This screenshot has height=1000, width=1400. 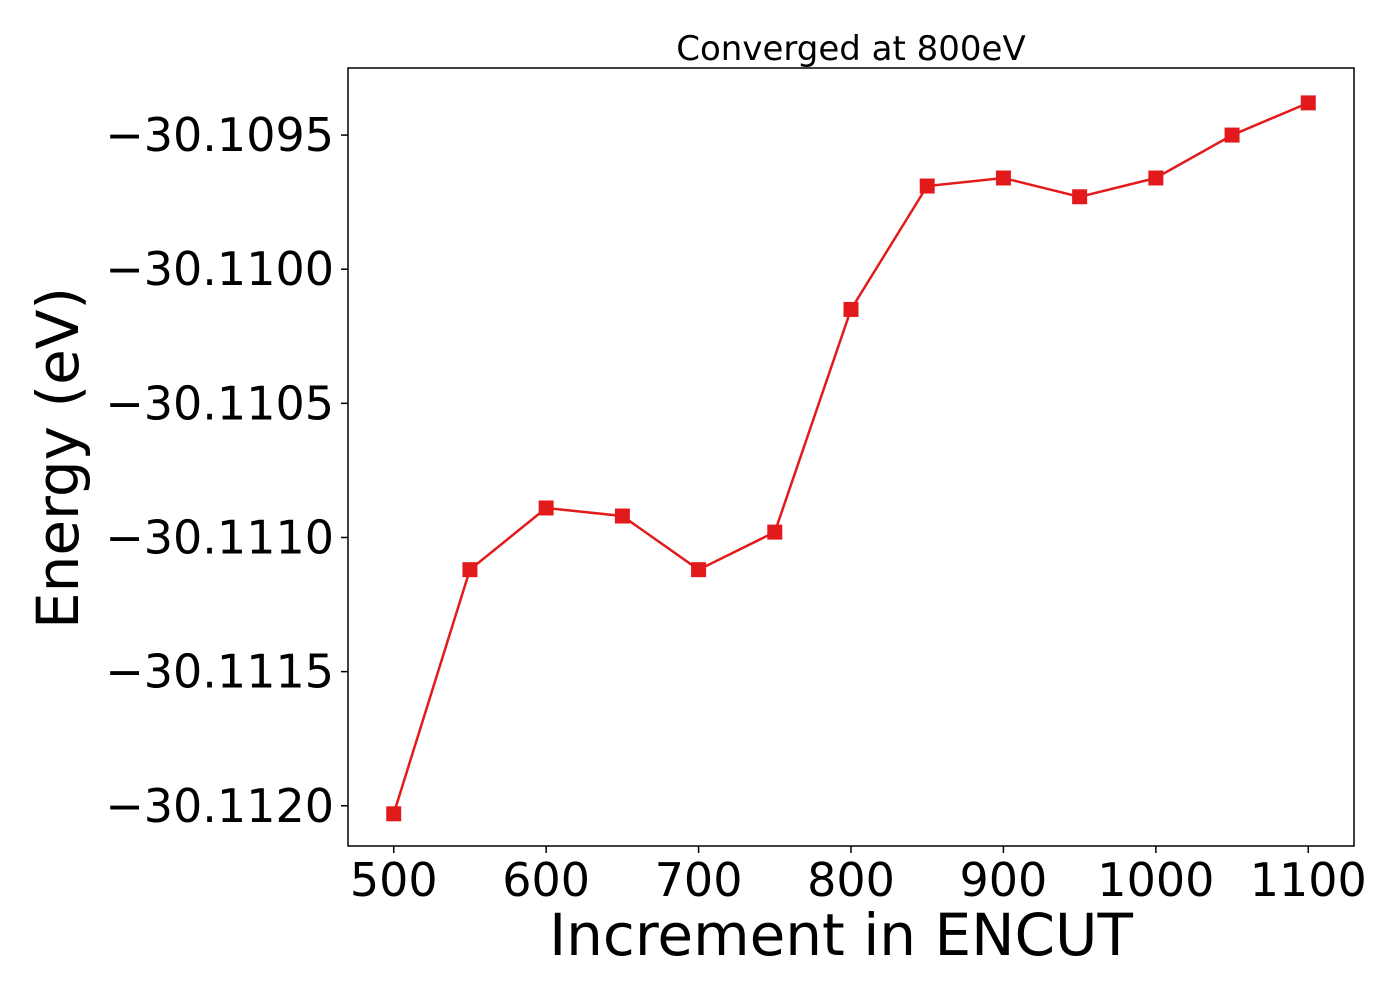 I want to click on x-tick-label: 1000, so click(x=1155, y=880).